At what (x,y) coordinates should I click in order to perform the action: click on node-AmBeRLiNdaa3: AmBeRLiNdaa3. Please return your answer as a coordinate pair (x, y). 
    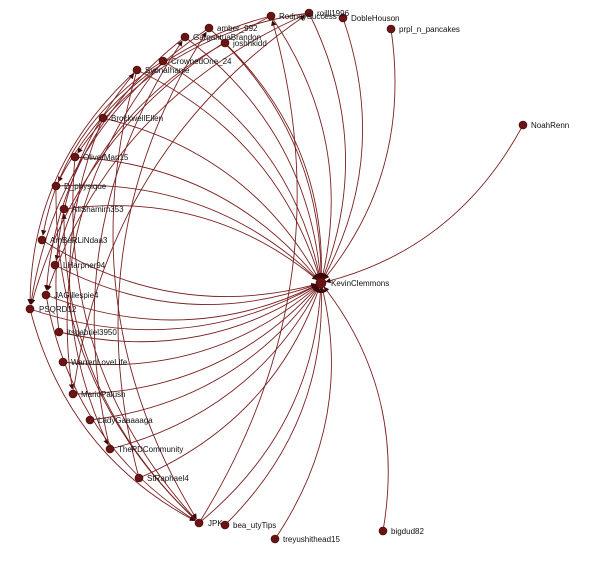
    Looking at the image, I should click on (72, 240).